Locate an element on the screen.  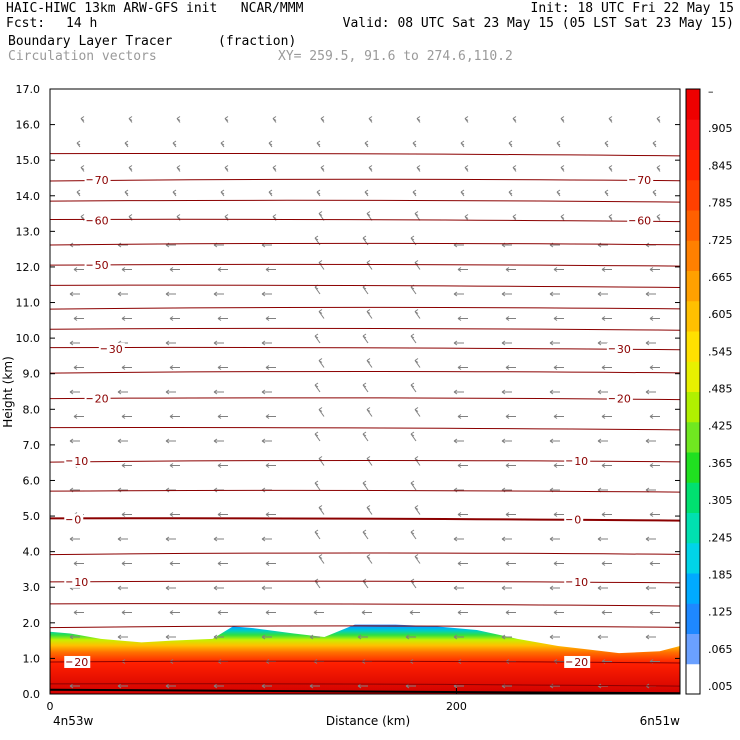
field-name: Boundary Layer Tracer is located at coordinates (90, 41).